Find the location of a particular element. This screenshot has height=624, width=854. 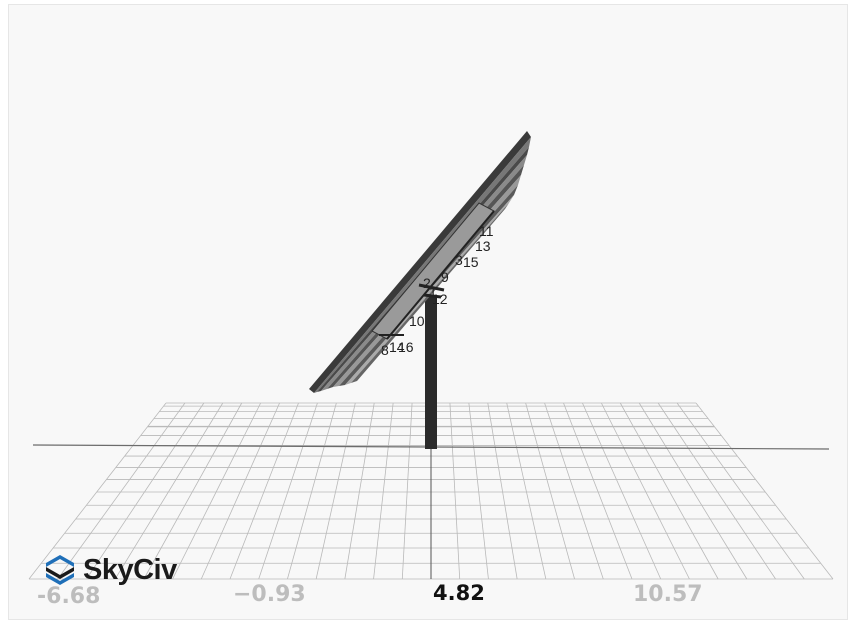

axis-tick-label: 10.57 is located at coordinates (668, 594).